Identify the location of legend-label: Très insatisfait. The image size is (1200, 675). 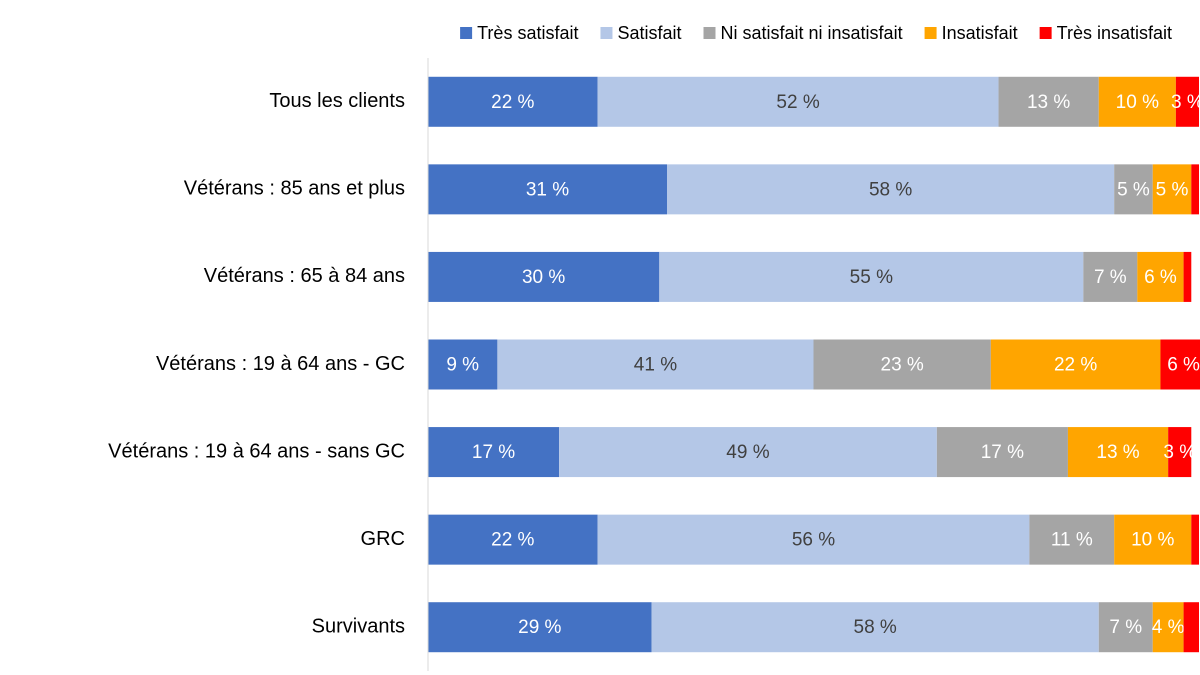
(1114, 33).